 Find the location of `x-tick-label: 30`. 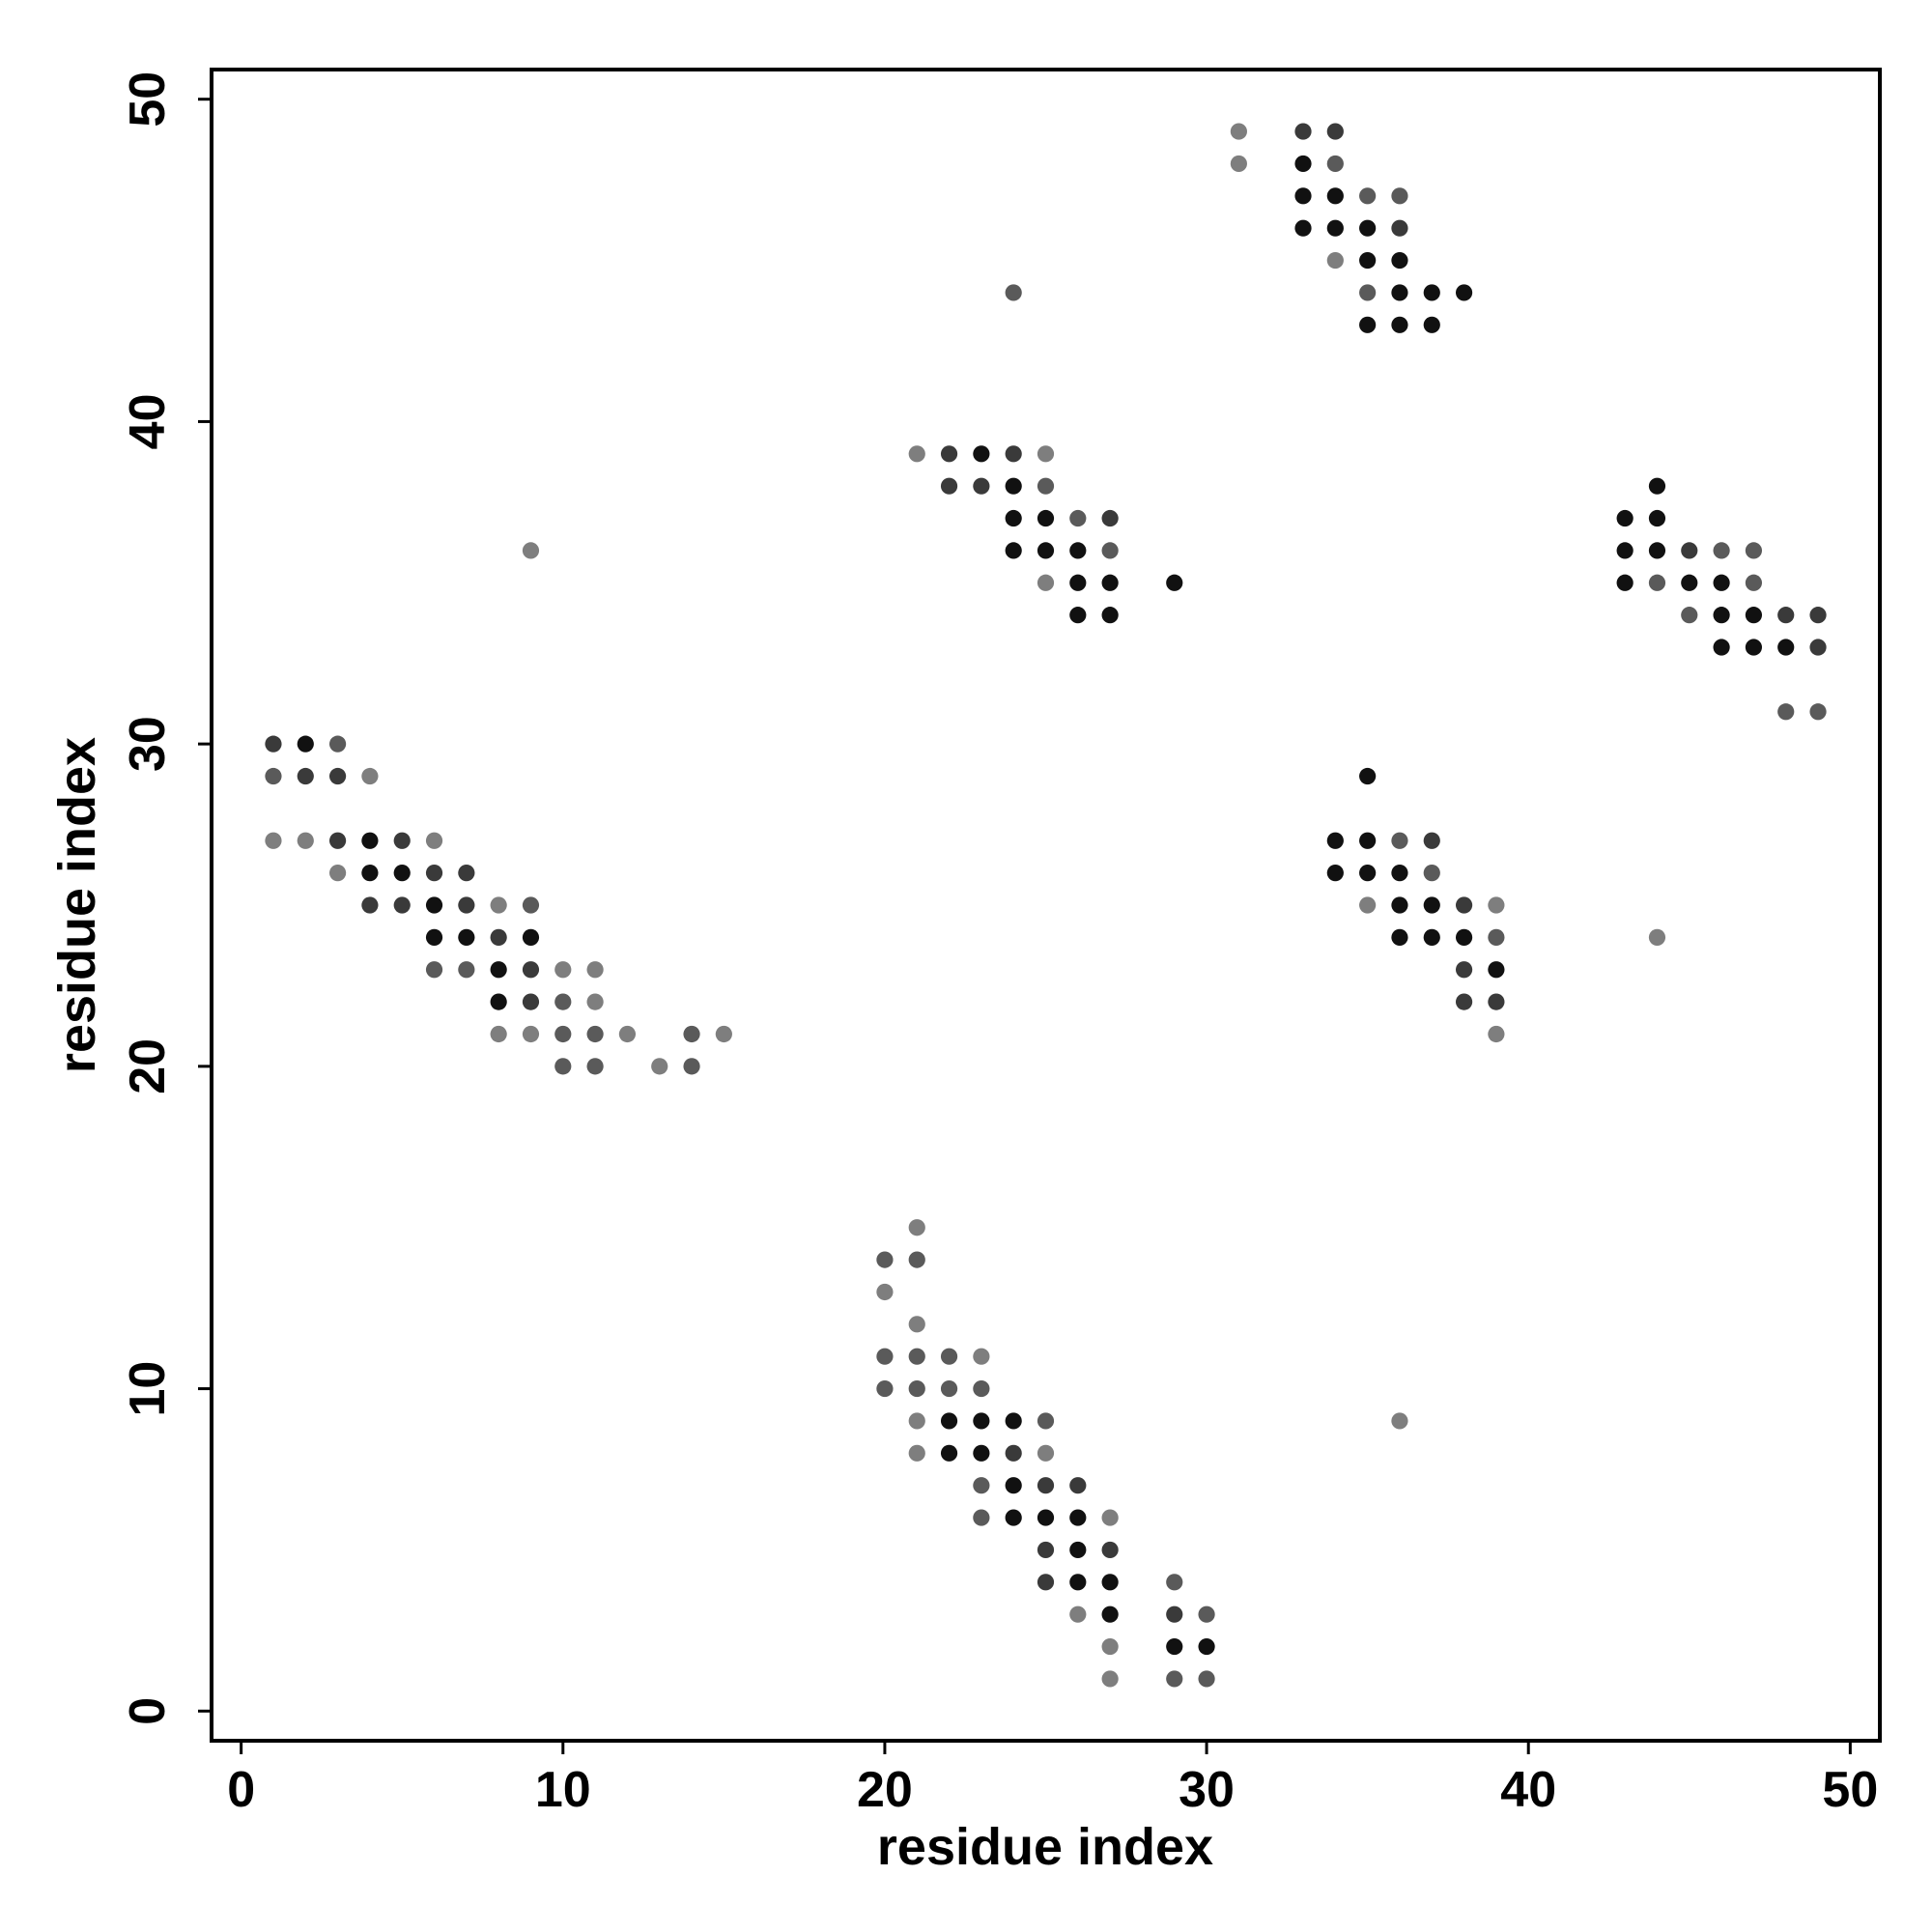

x-tick-label: 30 is located at coordinates (1207, 1790).